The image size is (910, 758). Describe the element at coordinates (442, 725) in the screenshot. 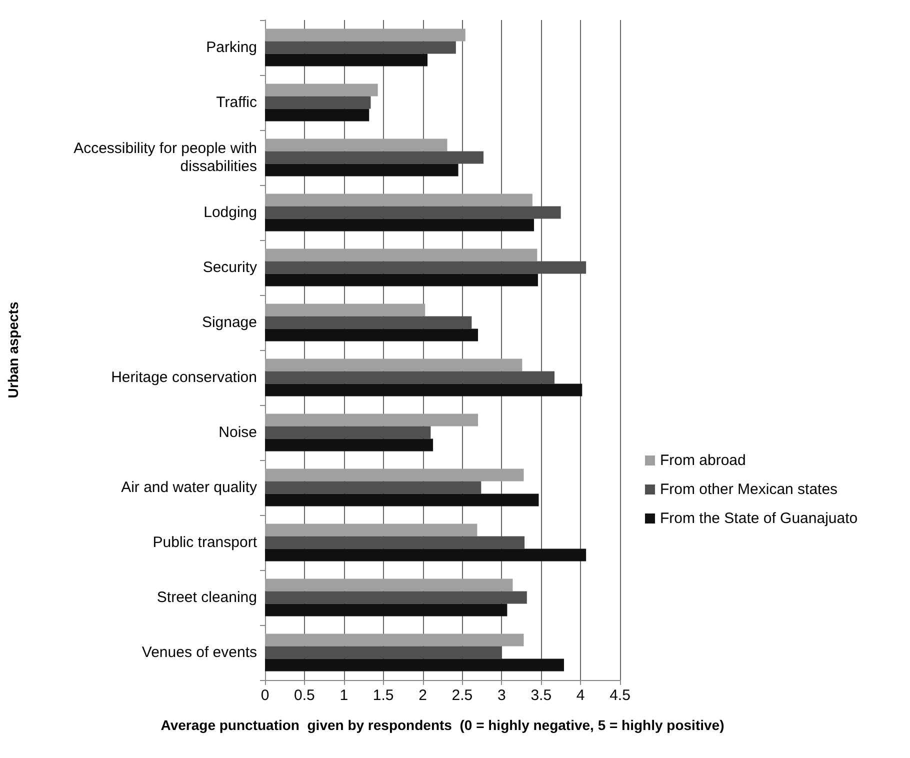

I see `x-axis-title: Average punctuation given by respondents (0 = highly negative, 5 = highly positive)` at that location.